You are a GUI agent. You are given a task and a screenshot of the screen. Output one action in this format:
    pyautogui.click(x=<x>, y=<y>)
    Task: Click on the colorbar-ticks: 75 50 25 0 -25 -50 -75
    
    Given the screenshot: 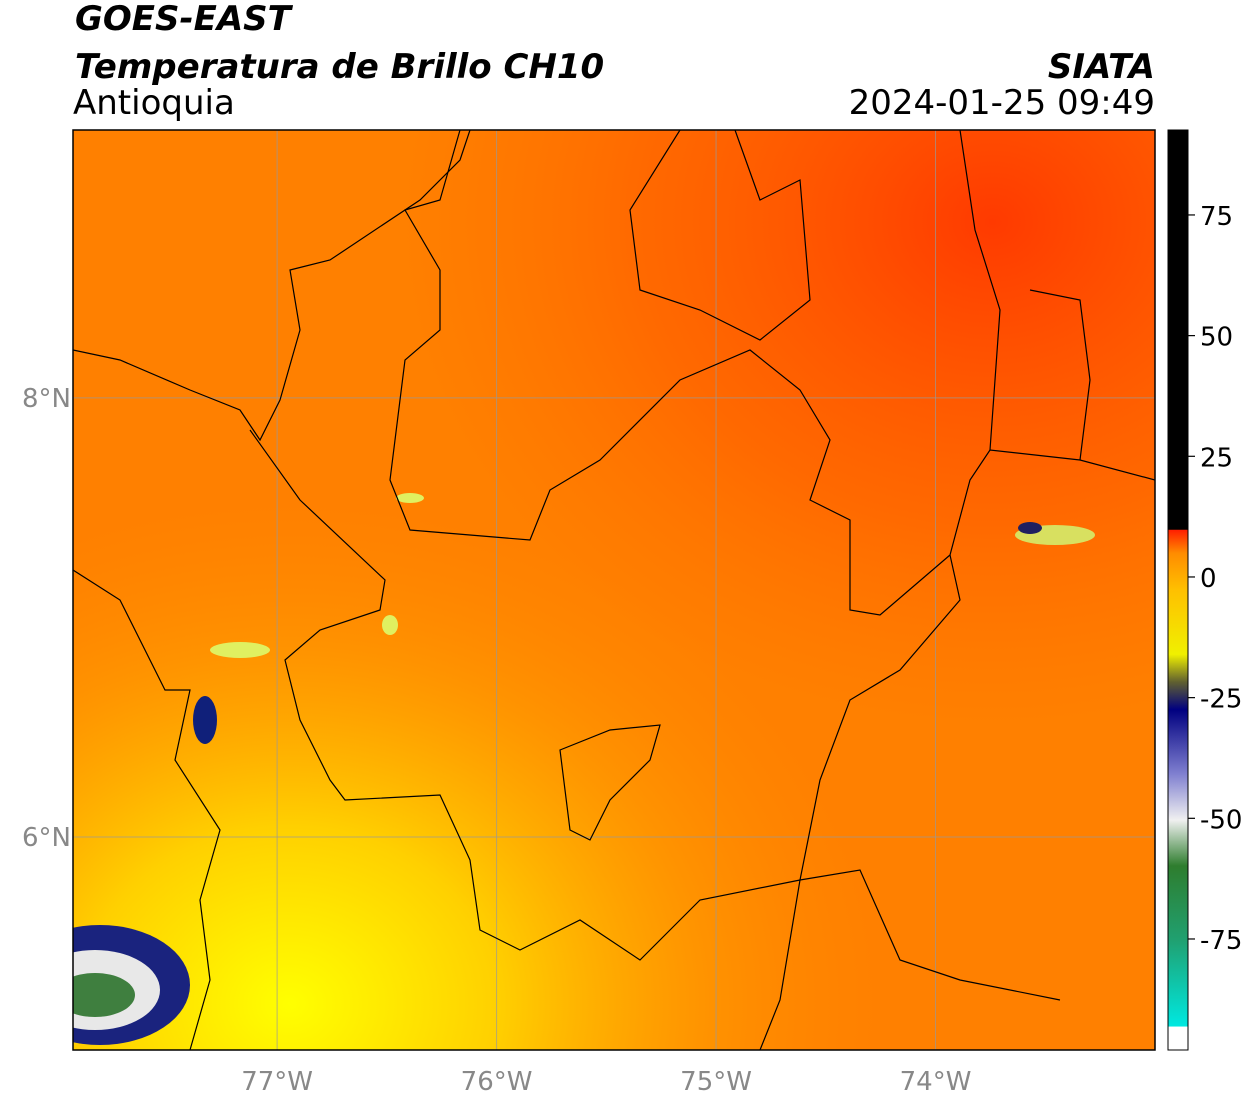 What is the action you would take?
    pyautogui.click(x=1215, y=579)
    